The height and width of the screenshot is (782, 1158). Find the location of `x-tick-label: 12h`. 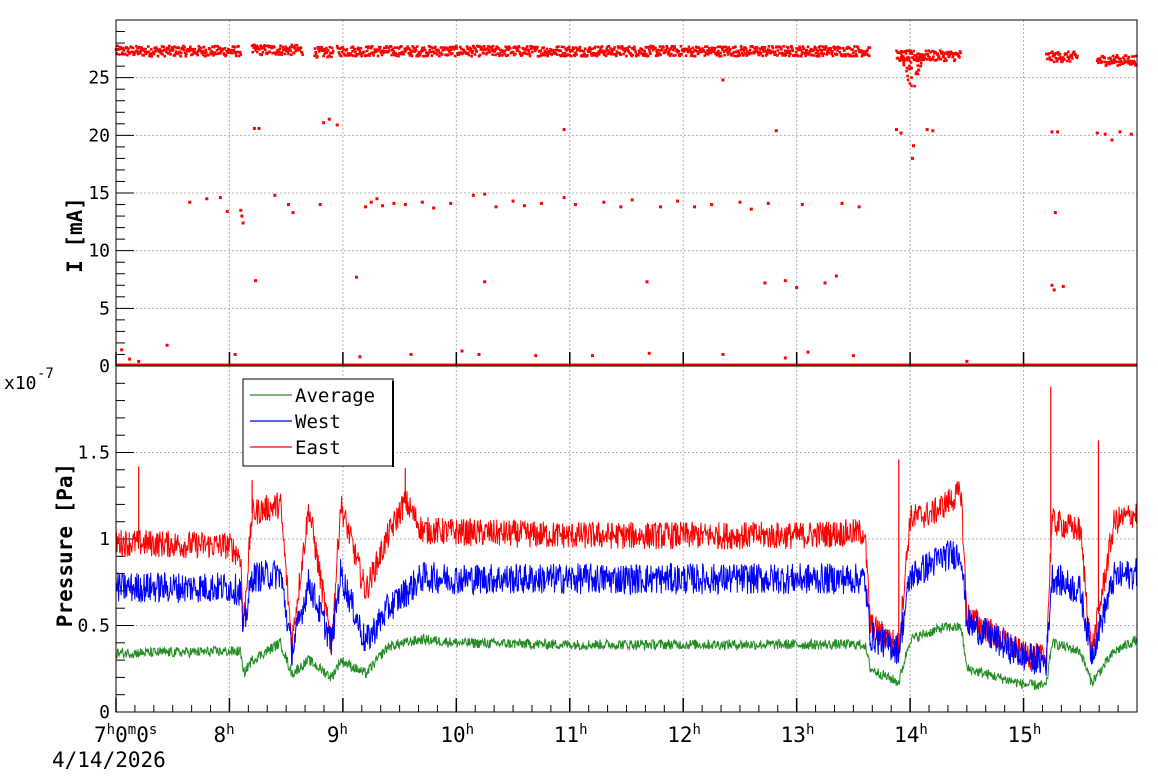

x-tick-label: 12h is located at coordinates (684, 734).